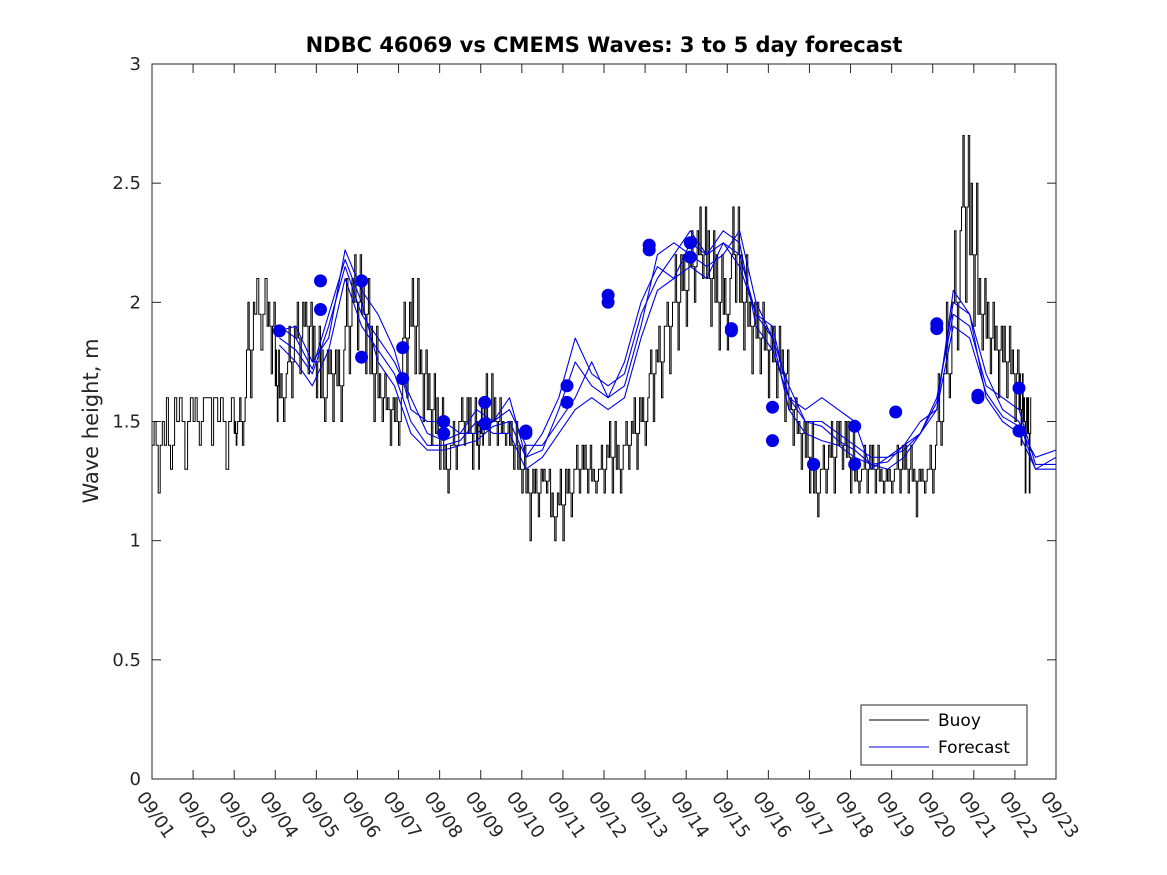 The height and width of the screenshot is (875, 1167). I want to click on legend: Buoy Forecast, so click(944, 735).